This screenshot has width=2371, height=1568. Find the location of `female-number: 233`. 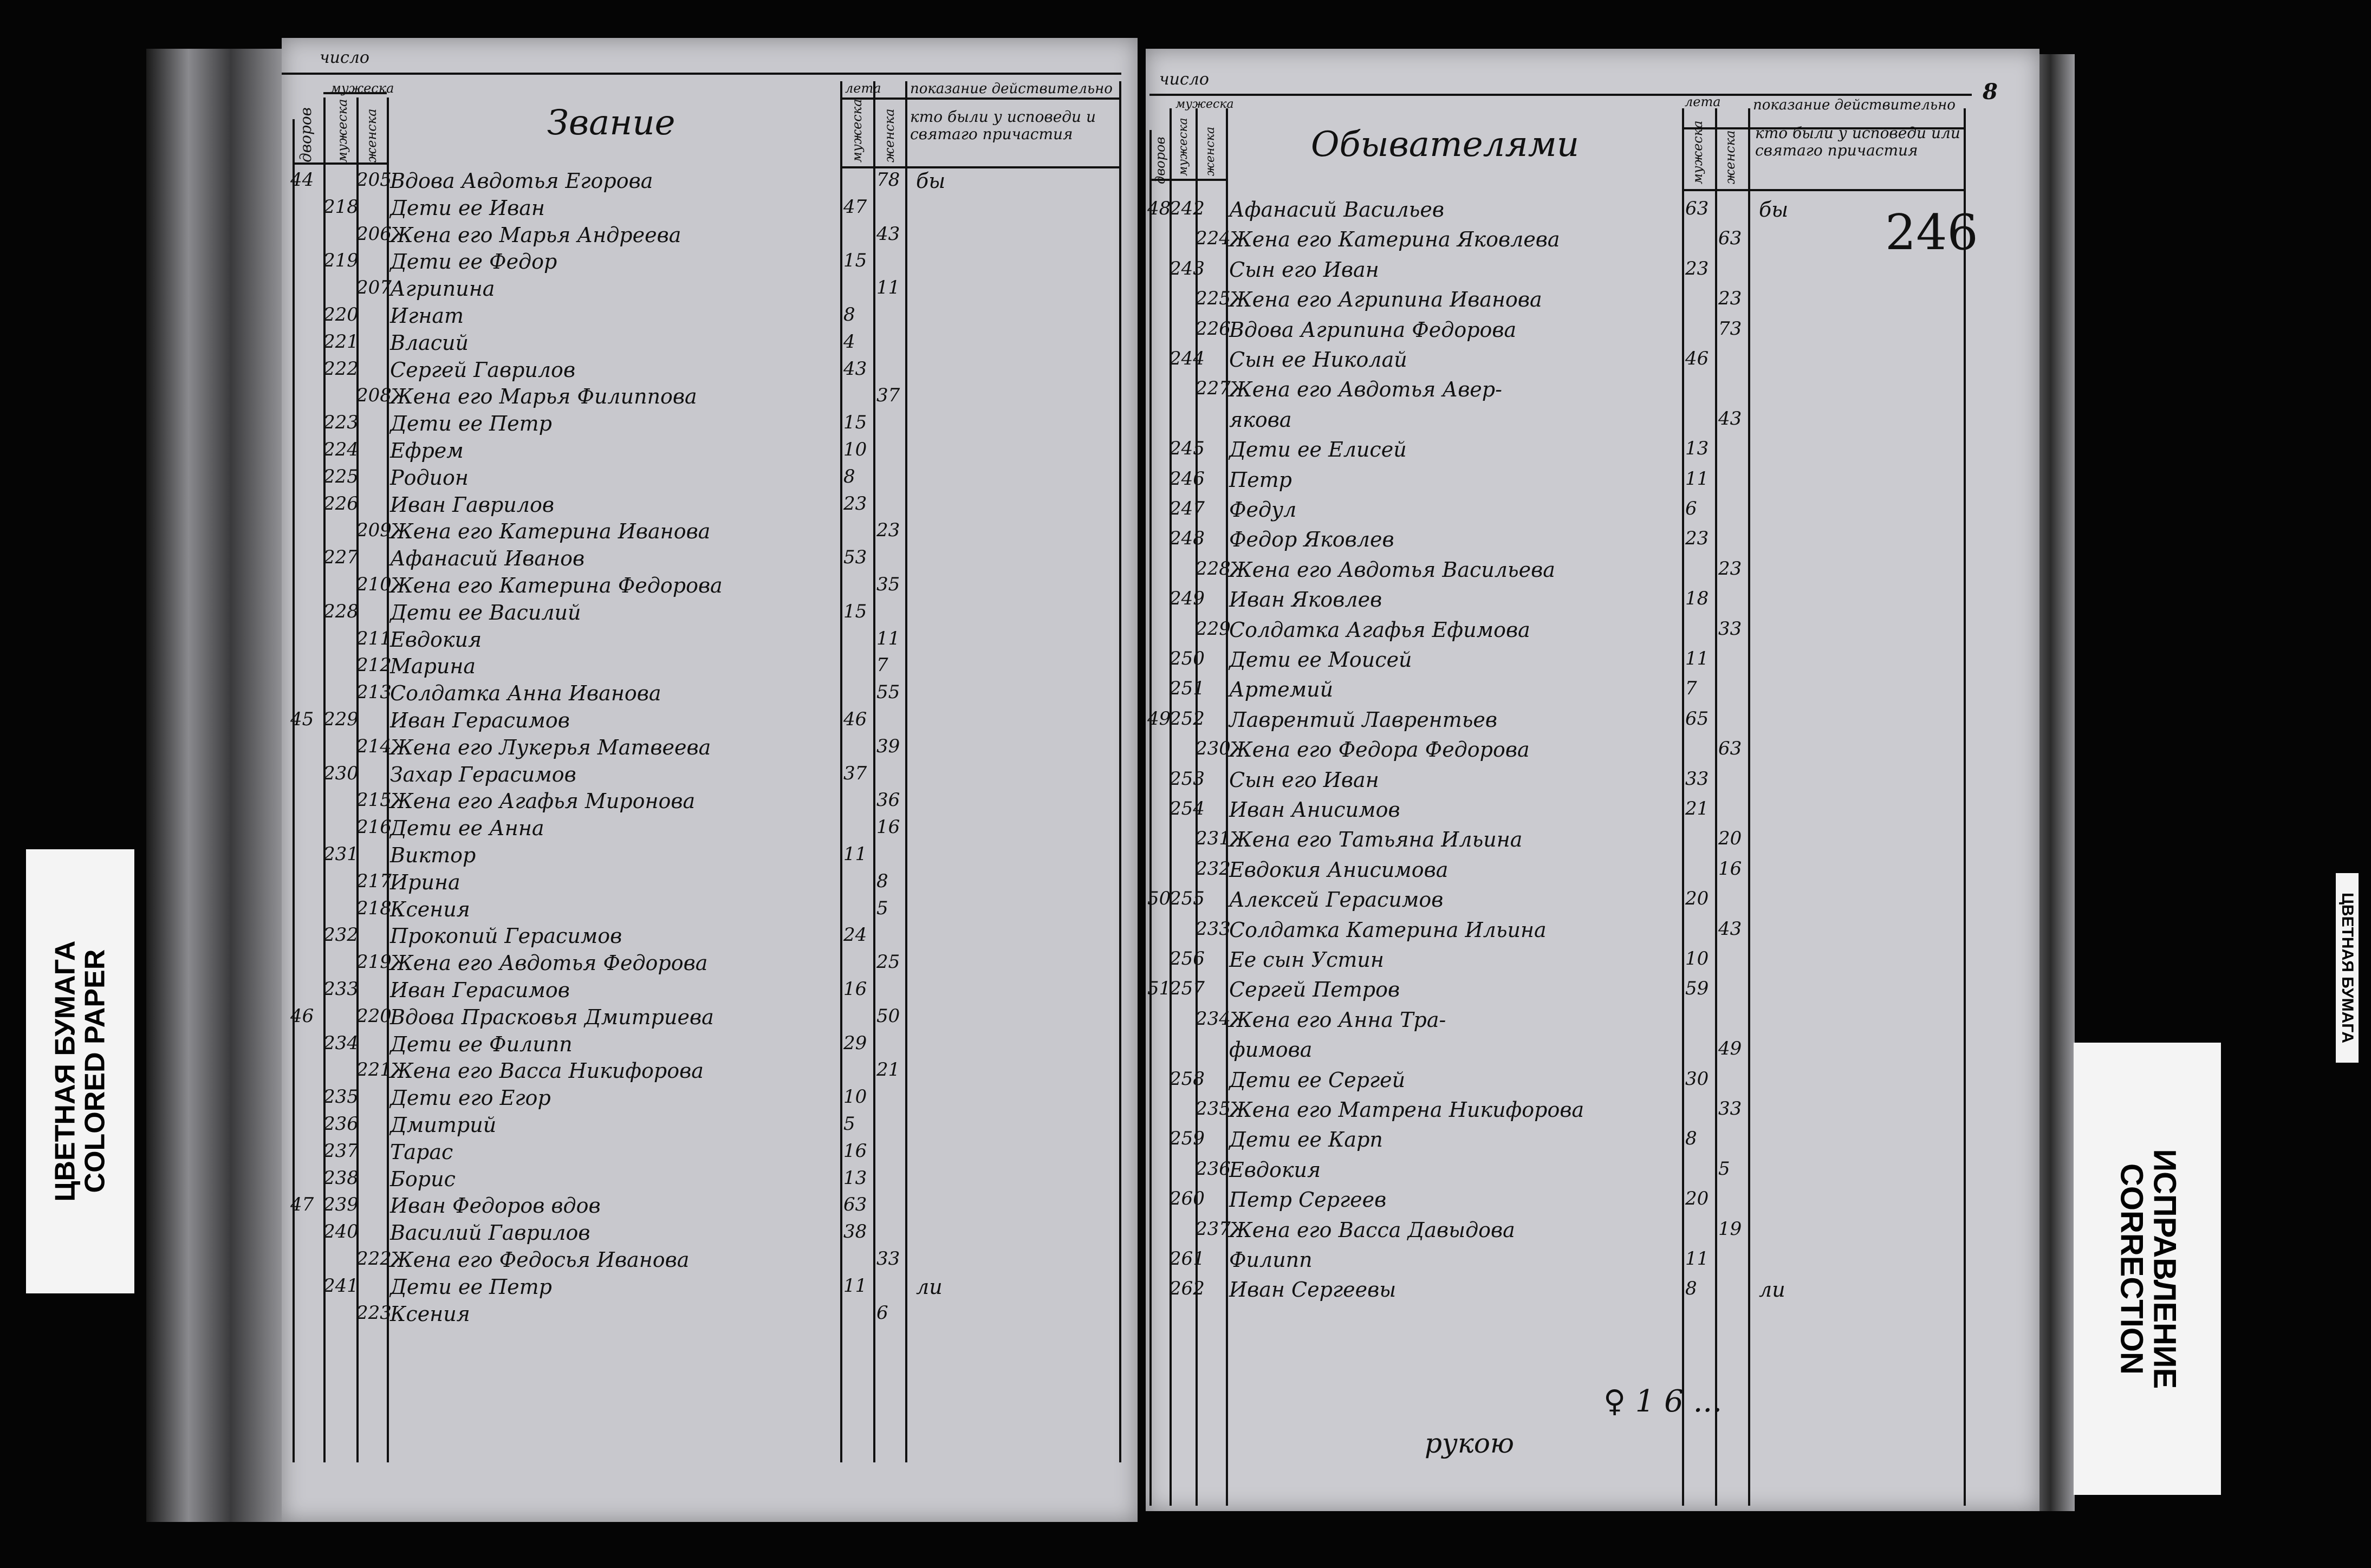

female-number: 233 is located at coordinates (1213, 929).